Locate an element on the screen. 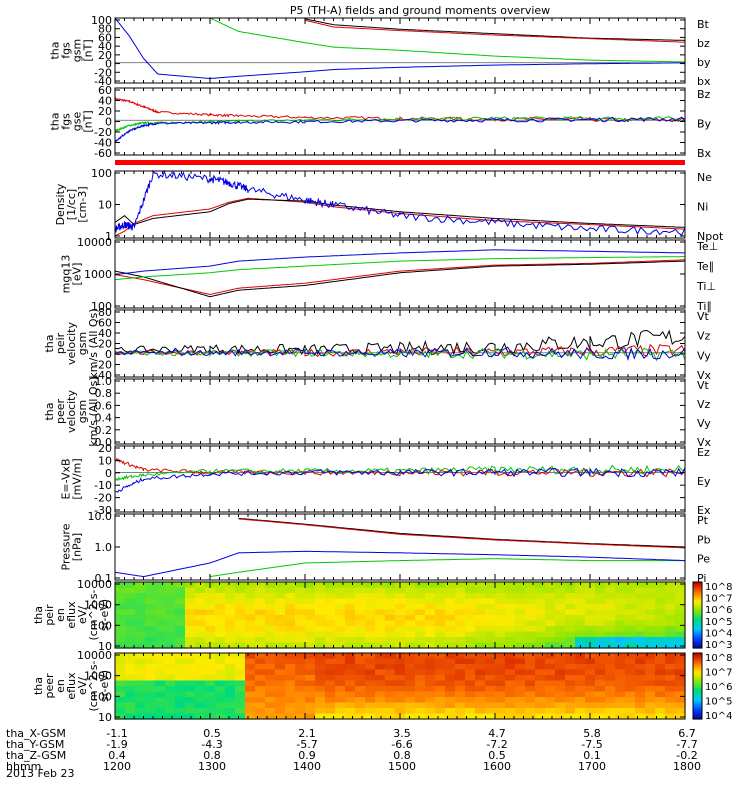 This screenshot has height=800, width=750. ylabel: velocity is located at coordinates (71, 343).